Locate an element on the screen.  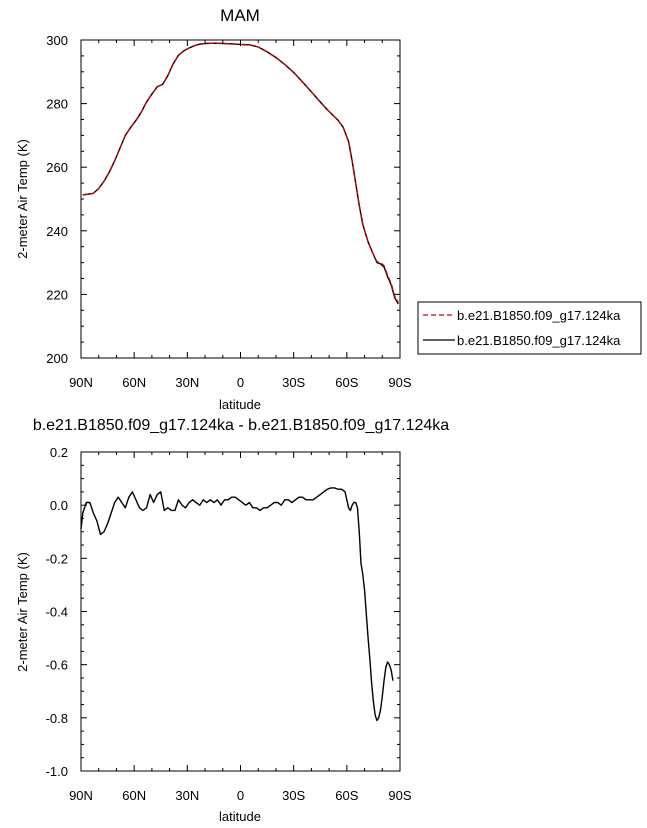
top-x-tick-label: 90S is located at coordinates (399, 382).